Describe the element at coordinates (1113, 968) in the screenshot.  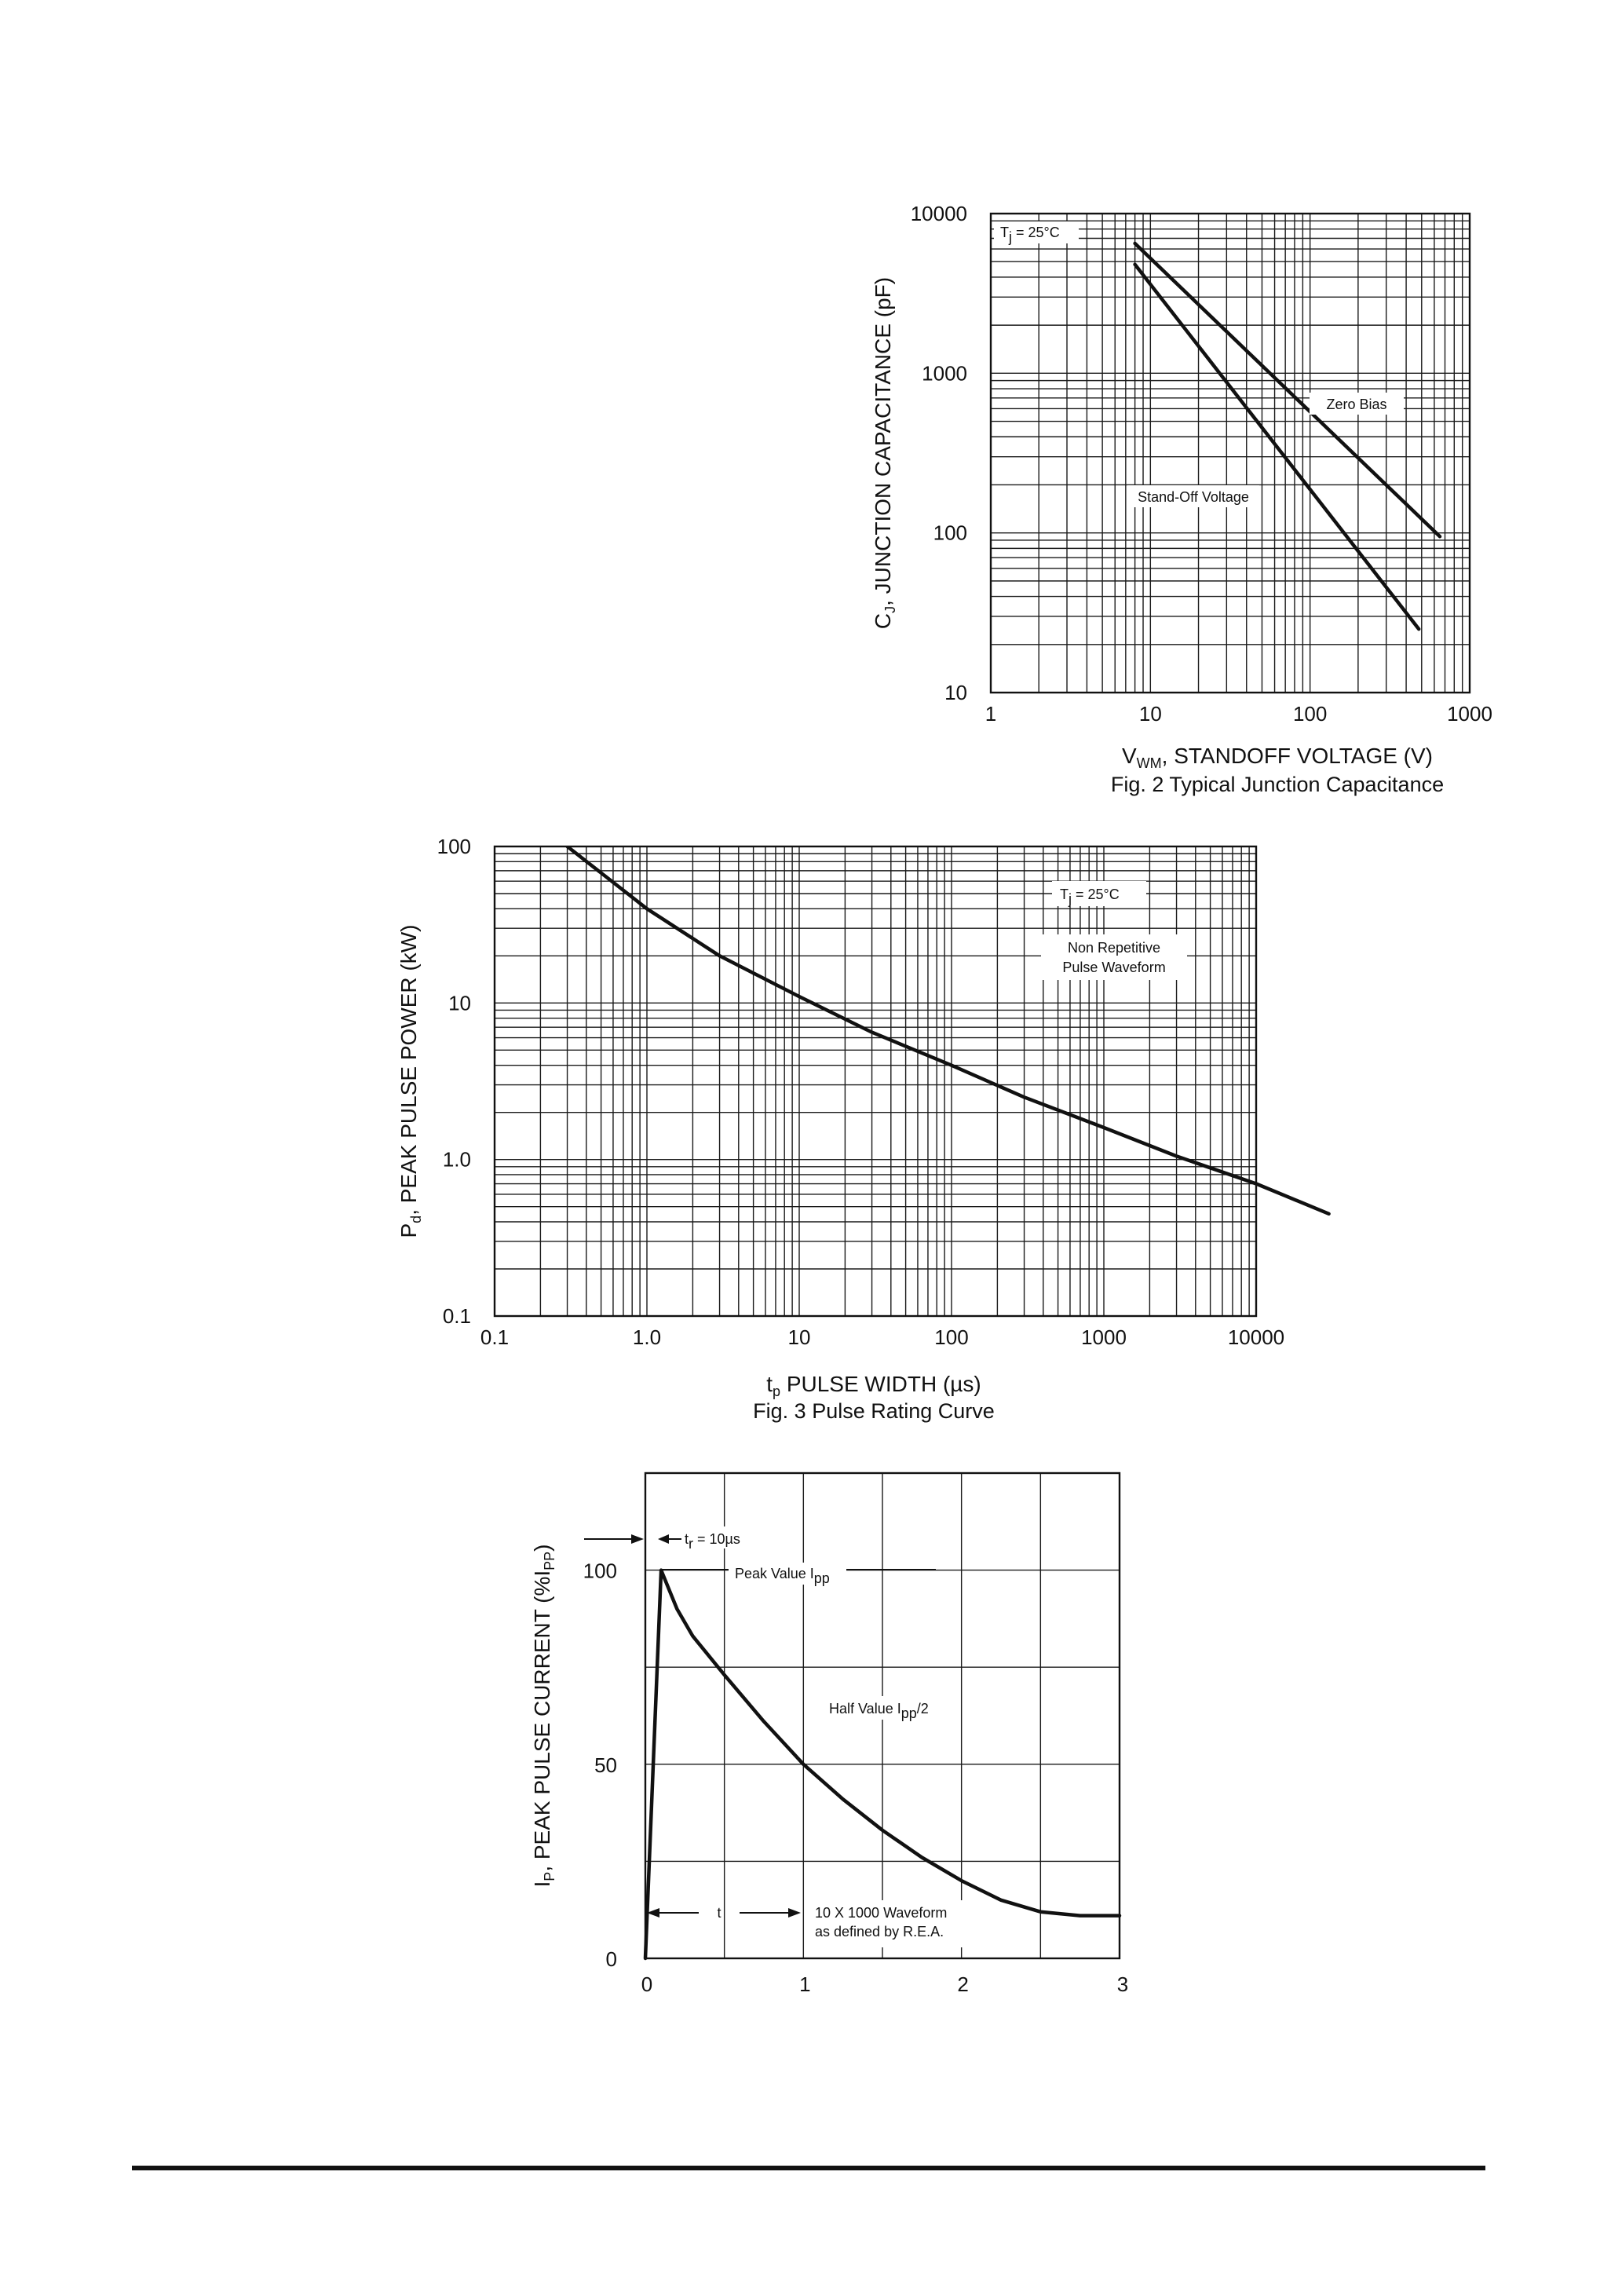
I see `fig3-note-line-2: Pulse Waveform` at that location.